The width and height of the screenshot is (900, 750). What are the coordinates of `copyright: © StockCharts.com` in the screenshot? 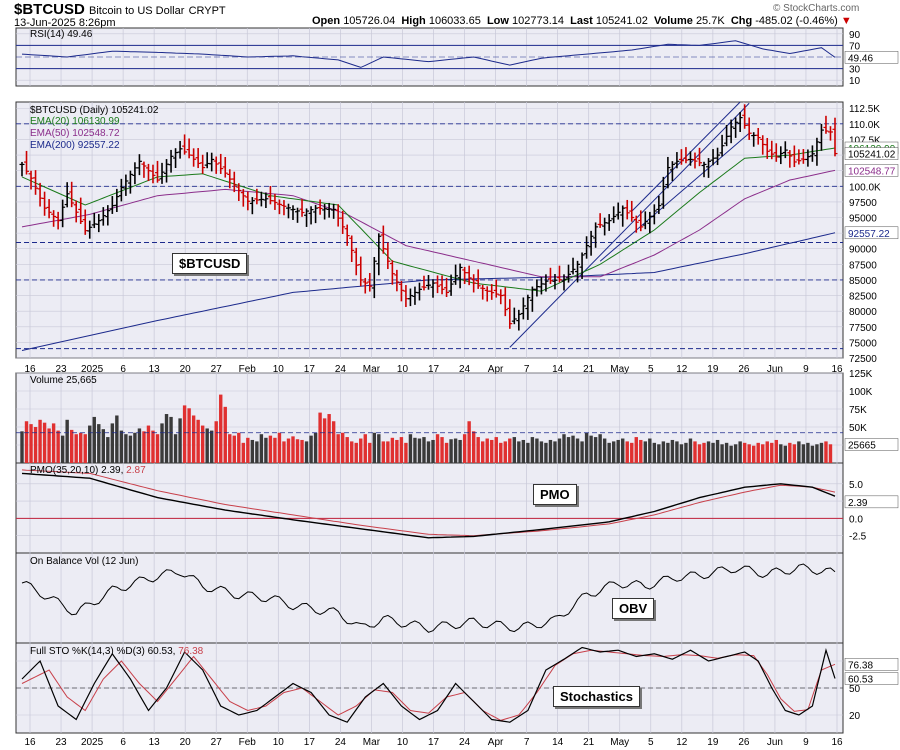 It's located at (816, 8).